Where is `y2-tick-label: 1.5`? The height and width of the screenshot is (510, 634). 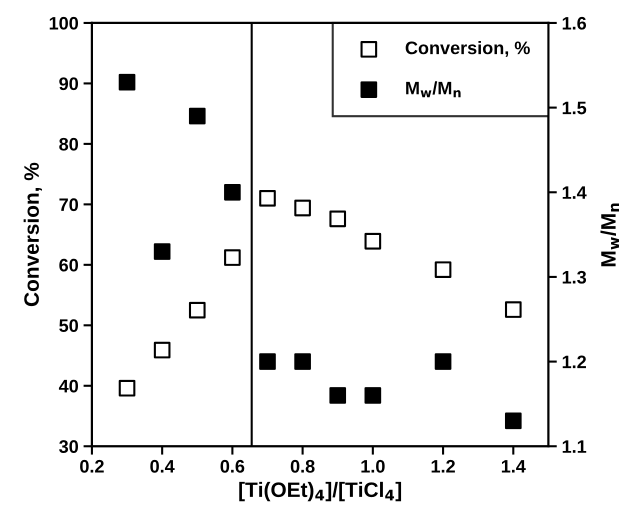
y2-tick-label: 1.5 is located at coordinates (574, 108).